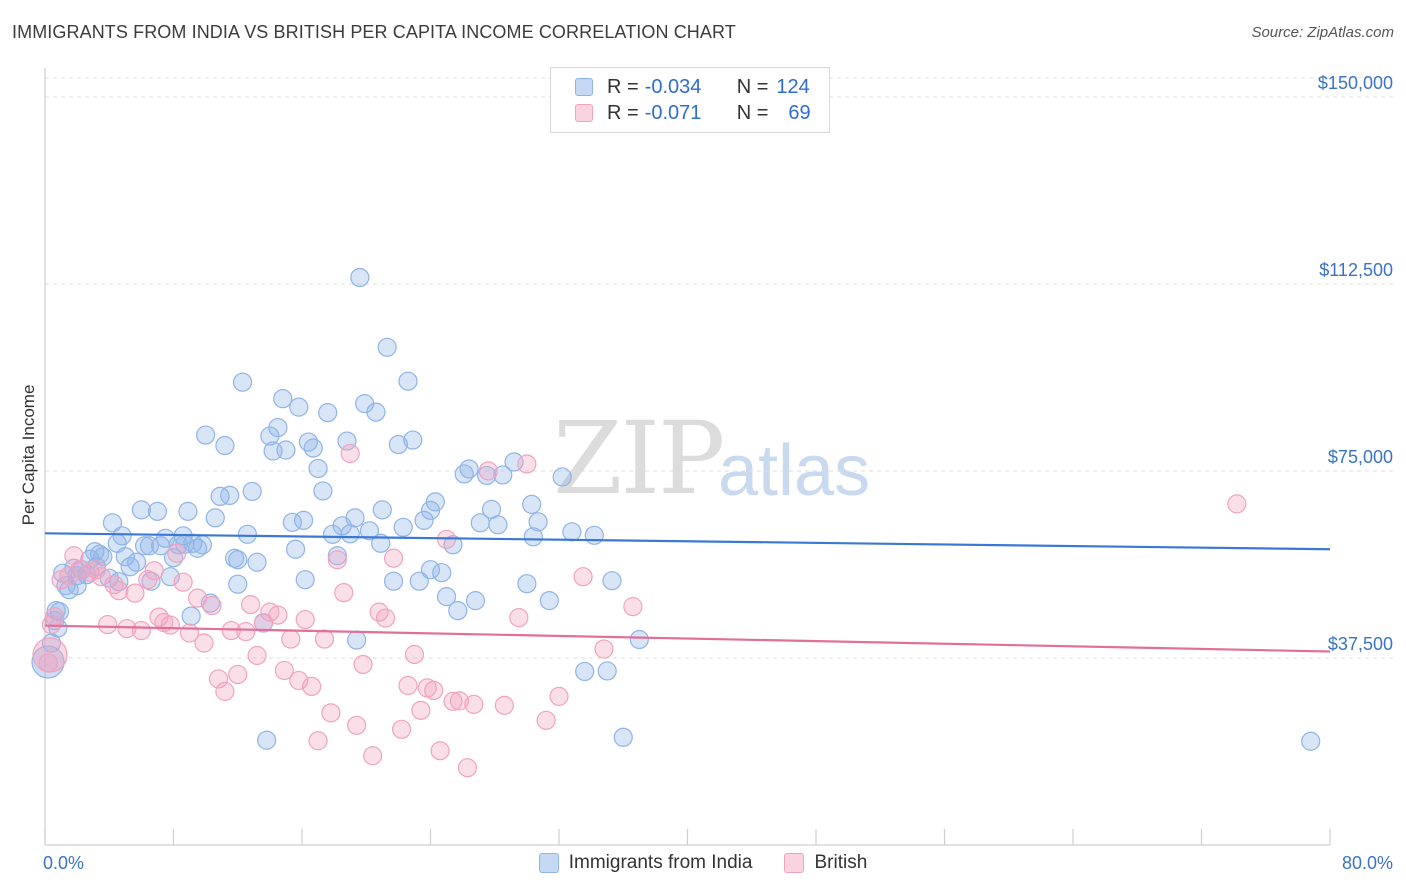 This screenshot has height=892, width=1406. What do you see at coordinates (63, 863) in the screenshot?
I see `x-tick-label: 0.0%` at bounding box center [63, 863].